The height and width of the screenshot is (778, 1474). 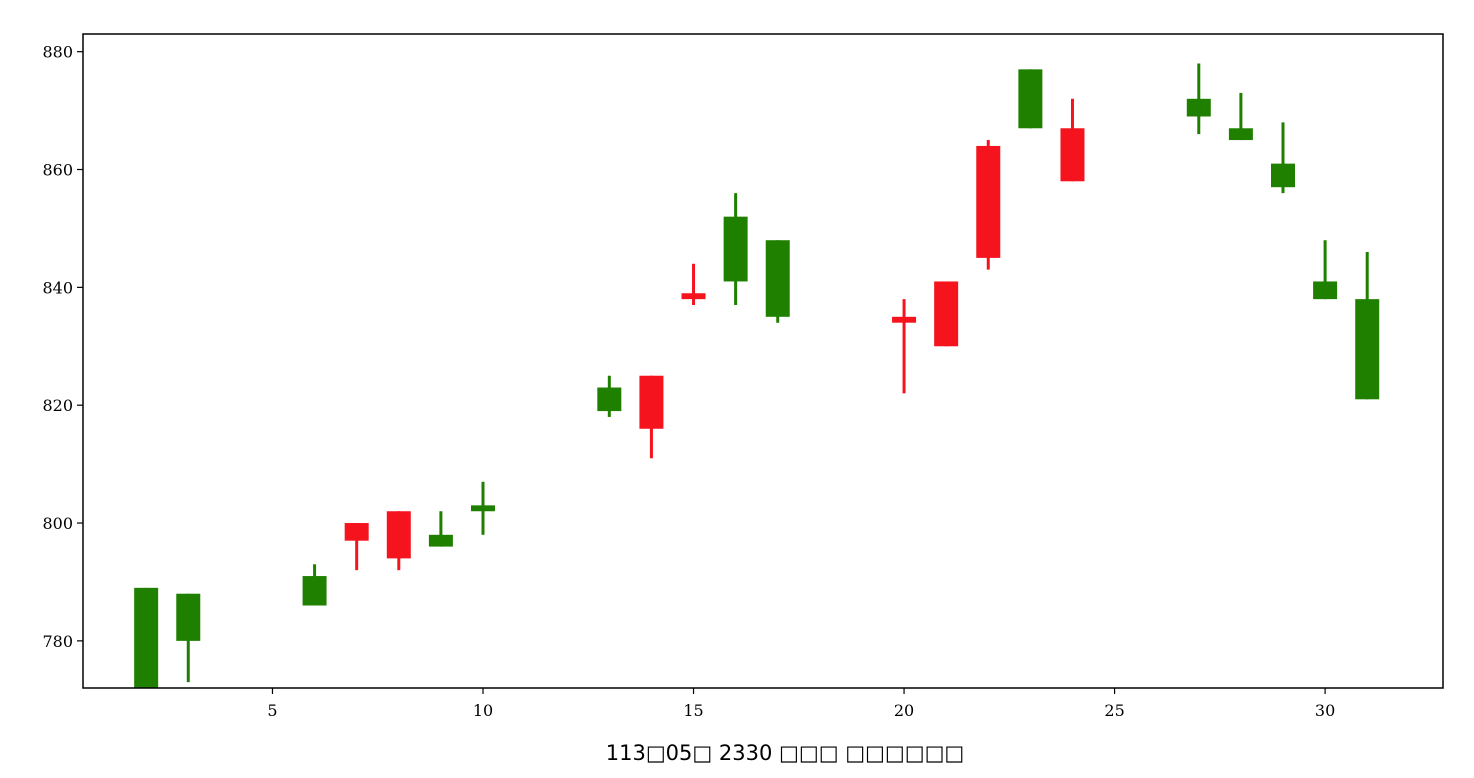 I want to click on x-tick-label: 25, so click(x=1114, y=710).